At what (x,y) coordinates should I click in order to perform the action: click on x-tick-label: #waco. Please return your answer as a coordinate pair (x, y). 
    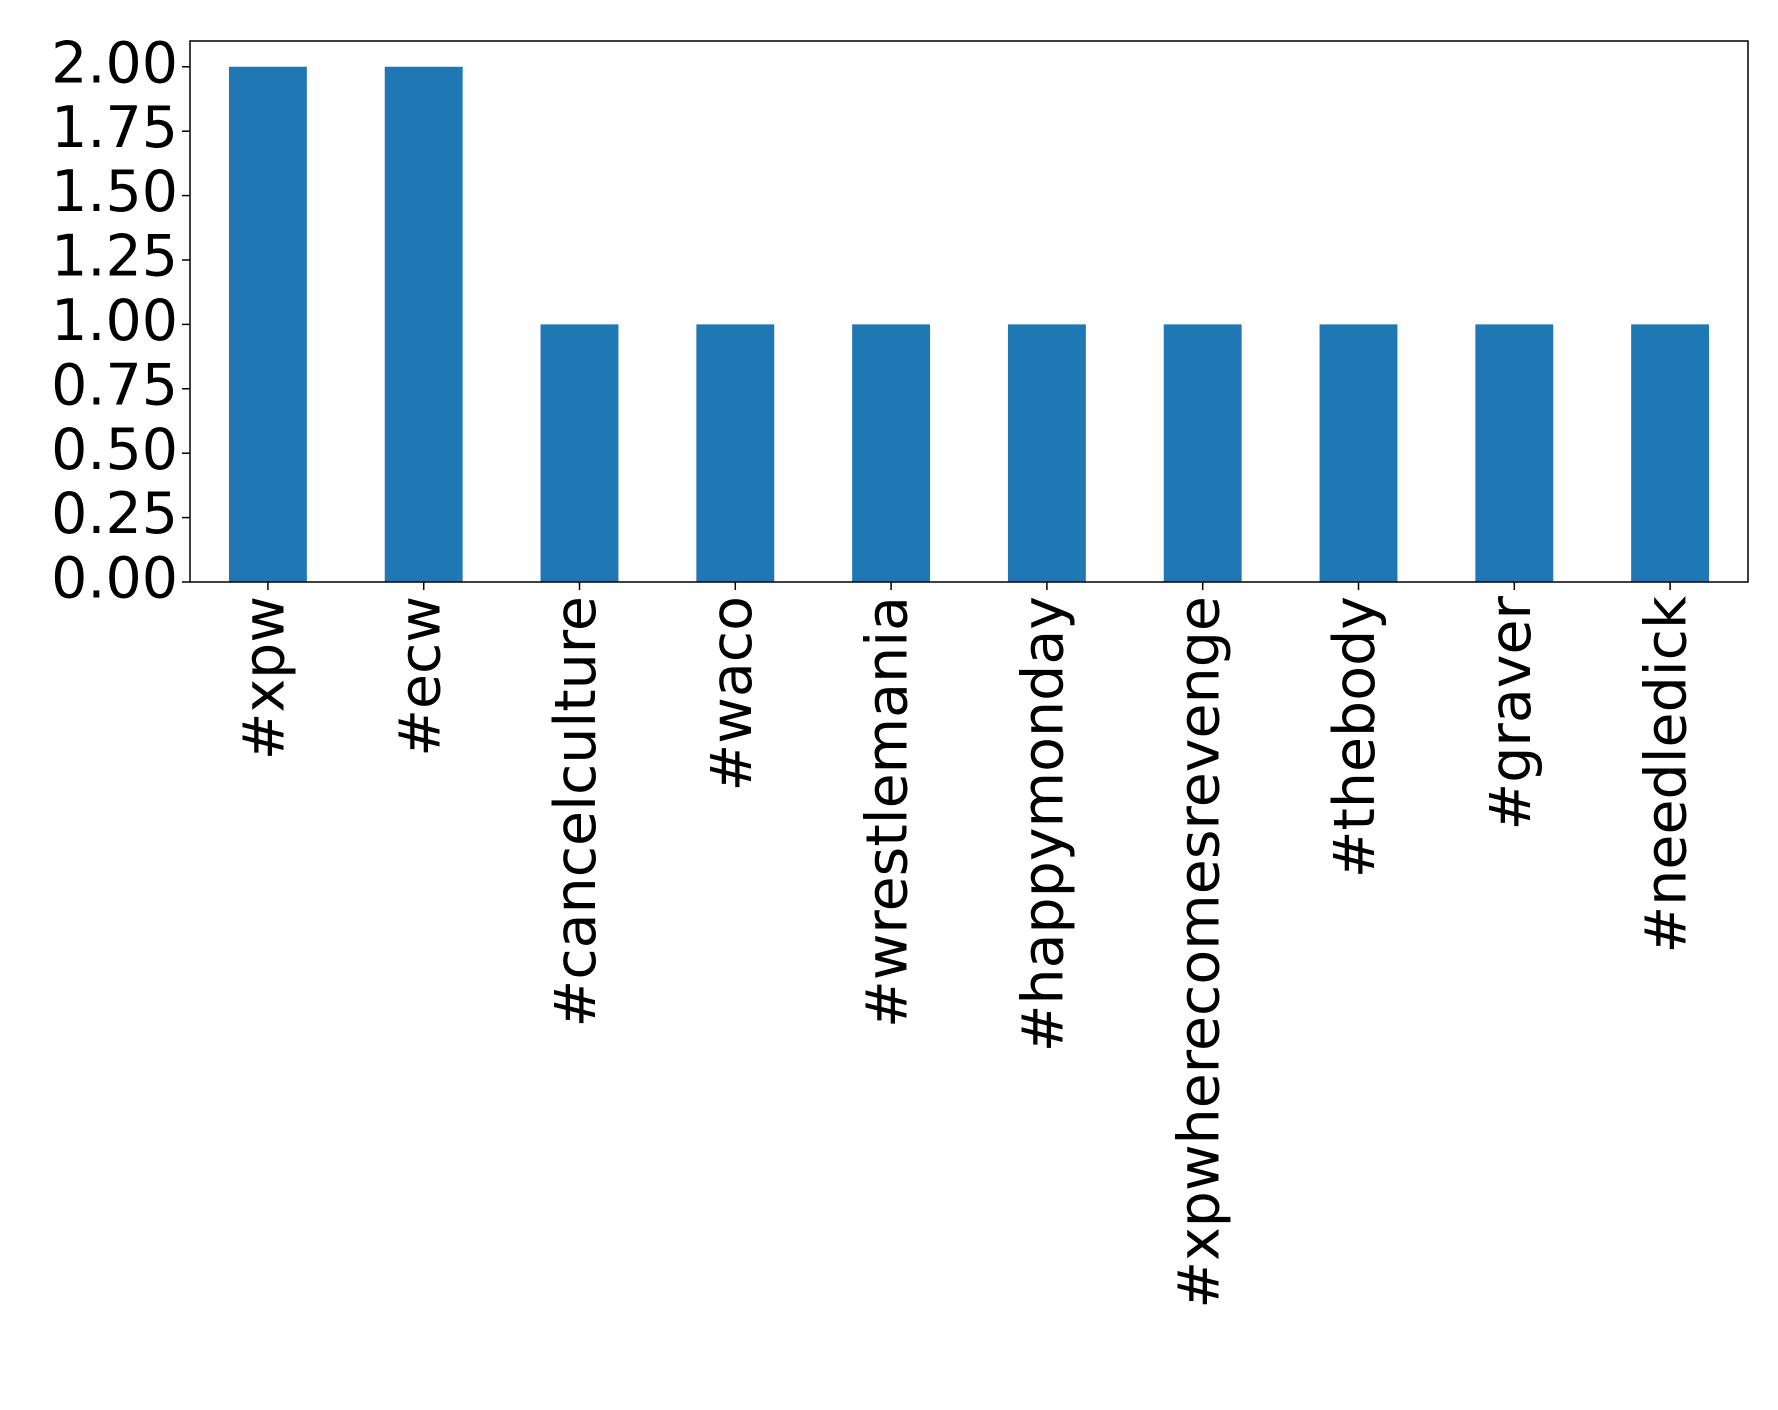
    Looking at the image, I should click on (732, 694).